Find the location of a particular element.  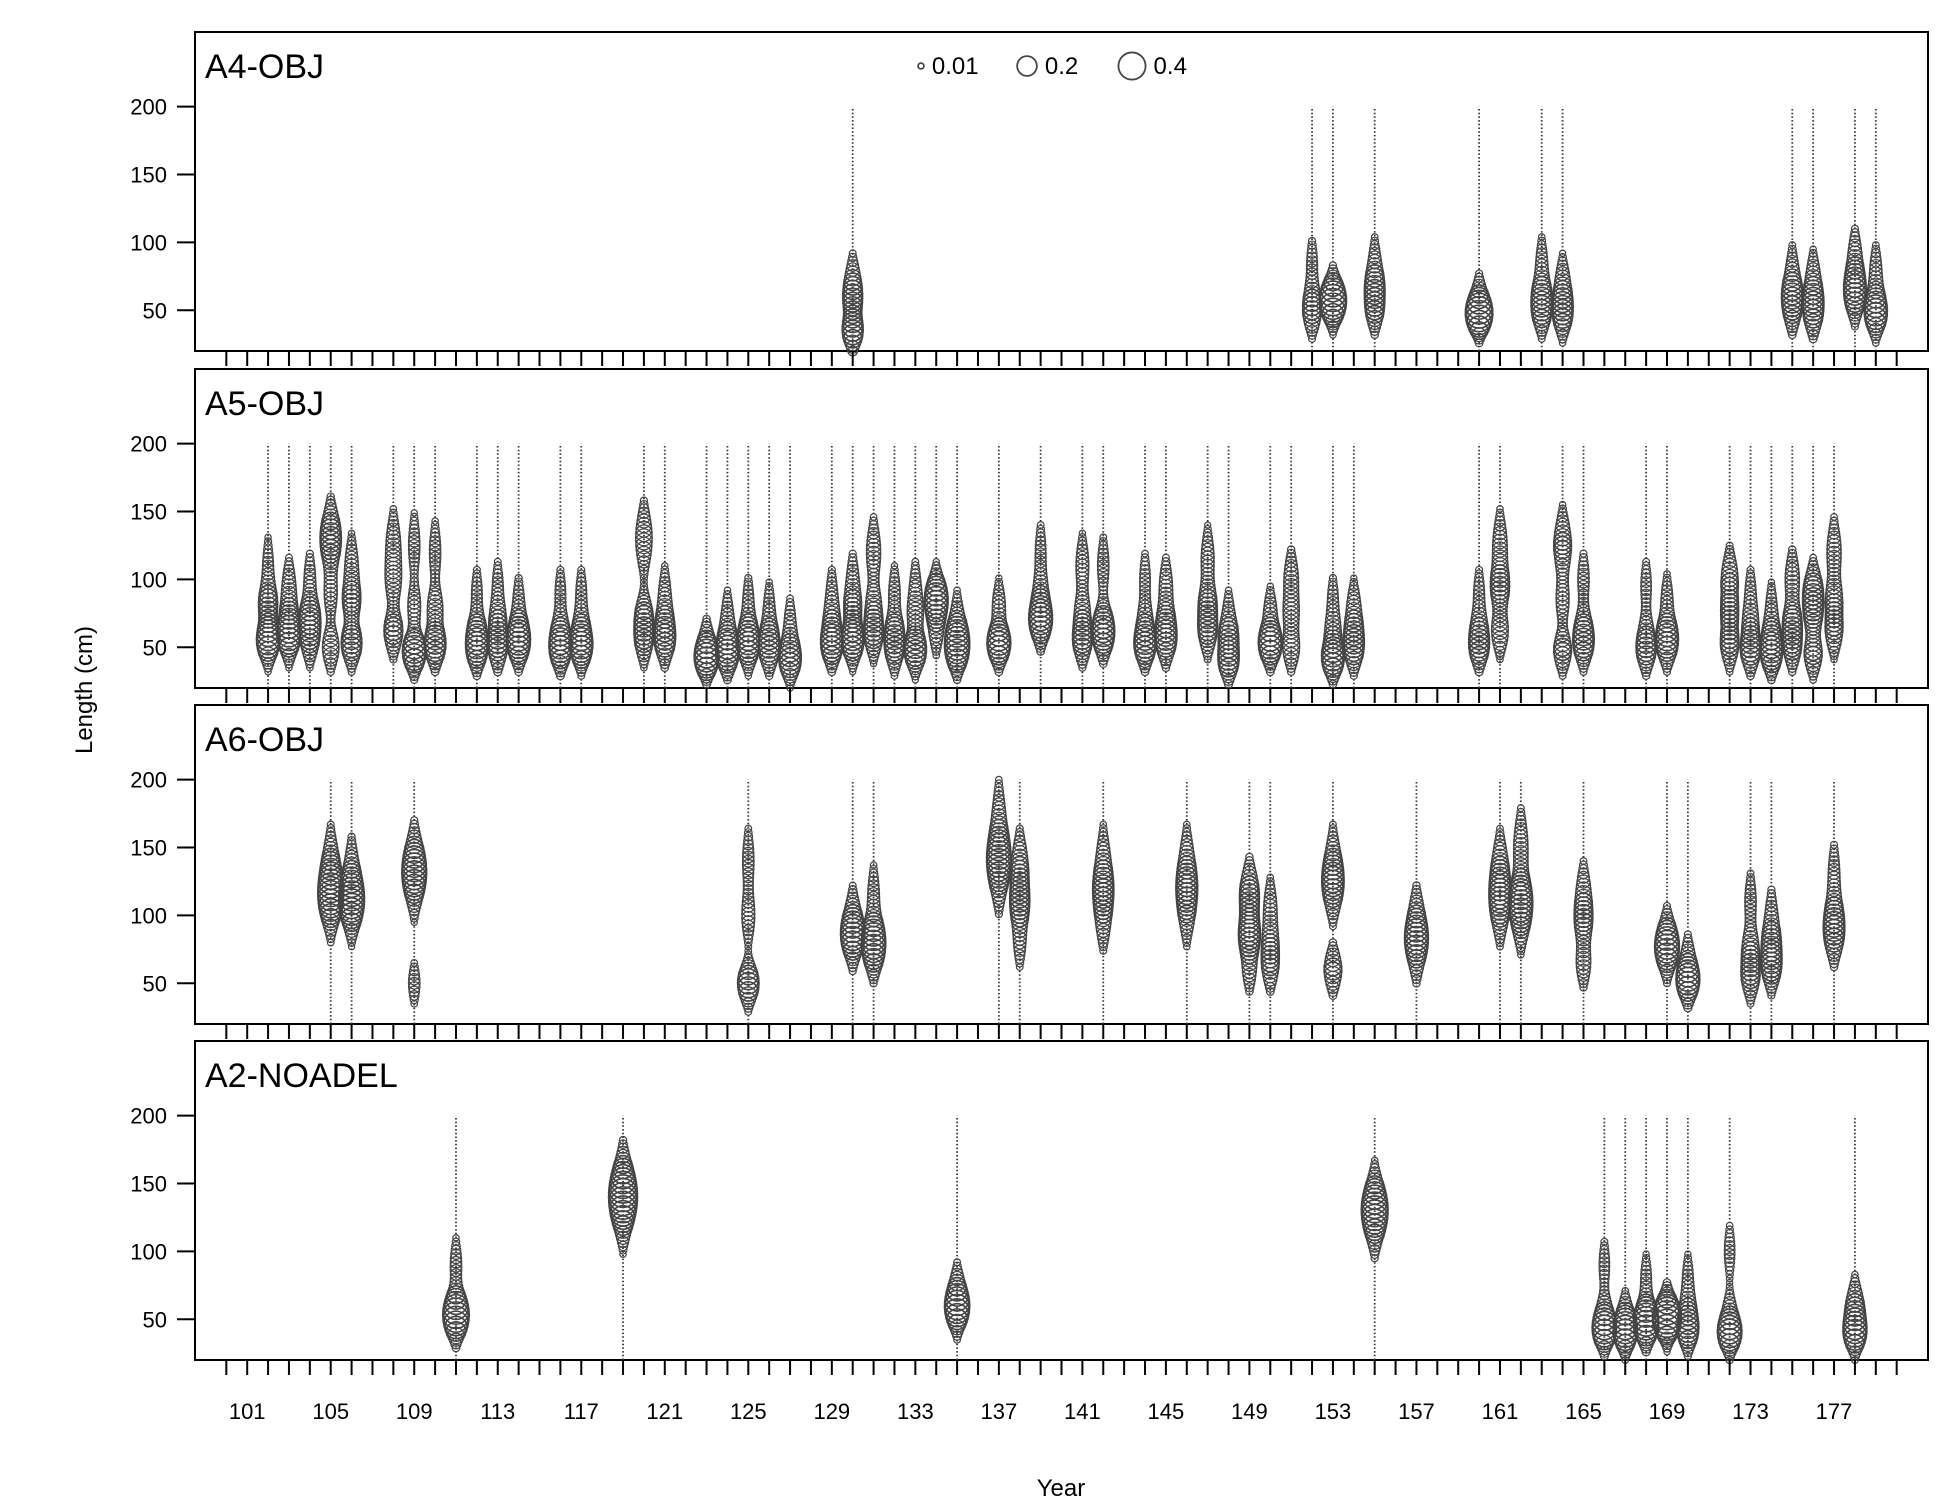

y-tick-label: 50 is located at coordinates (155, 310).